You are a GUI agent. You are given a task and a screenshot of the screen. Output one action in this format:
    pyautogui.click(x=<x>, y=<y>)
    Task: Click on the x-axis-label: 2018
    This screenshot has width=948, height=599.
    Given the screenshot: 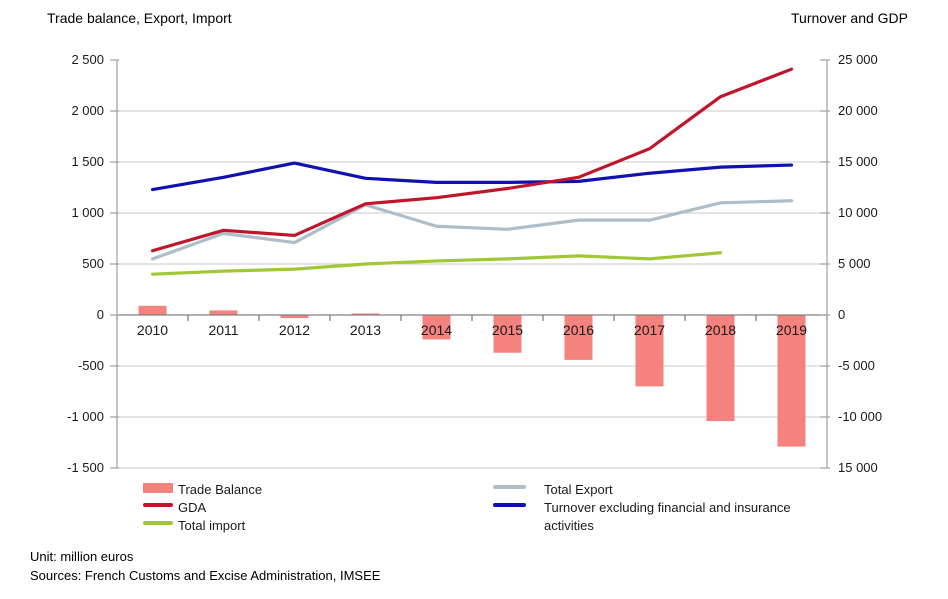 What is the action you would take?
    pyautogui.click(x=720, y=330)
    